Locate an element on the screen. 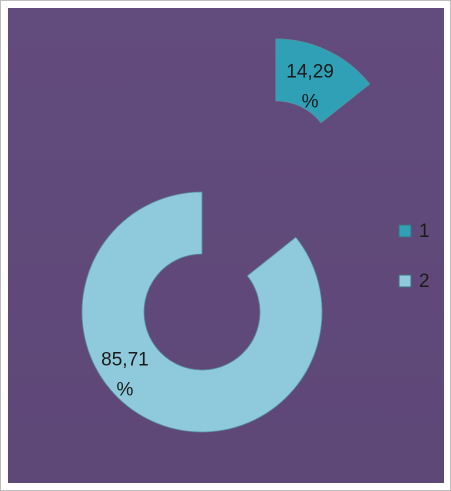 The width and height of the screenshot is (451, 491). legend-label: 1 is located at coordinates (424, 231).